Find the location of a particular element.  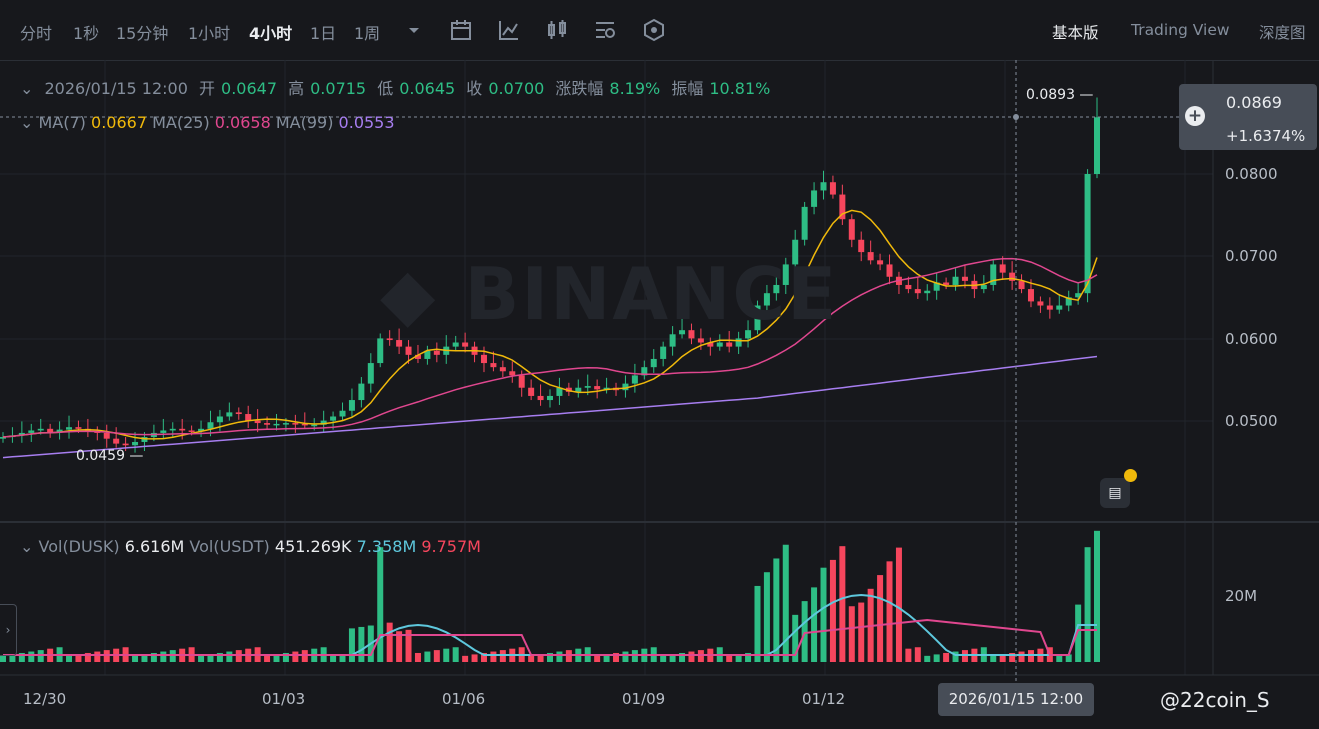

shield-icon is located at coordinates (654, 30).